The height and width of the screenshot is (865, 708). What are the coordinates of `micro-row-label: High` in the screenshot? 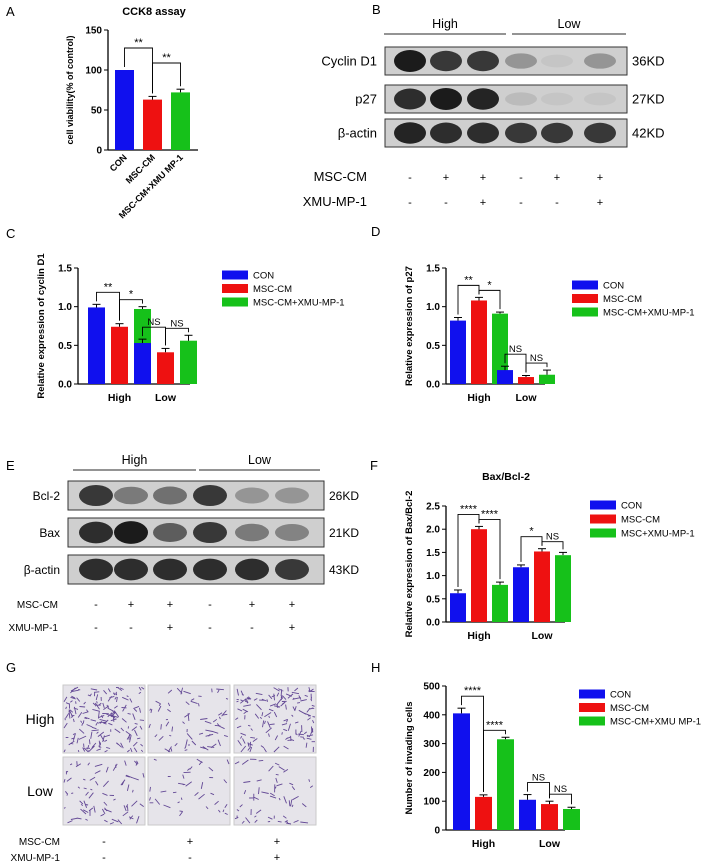 It's located at (40, 719).